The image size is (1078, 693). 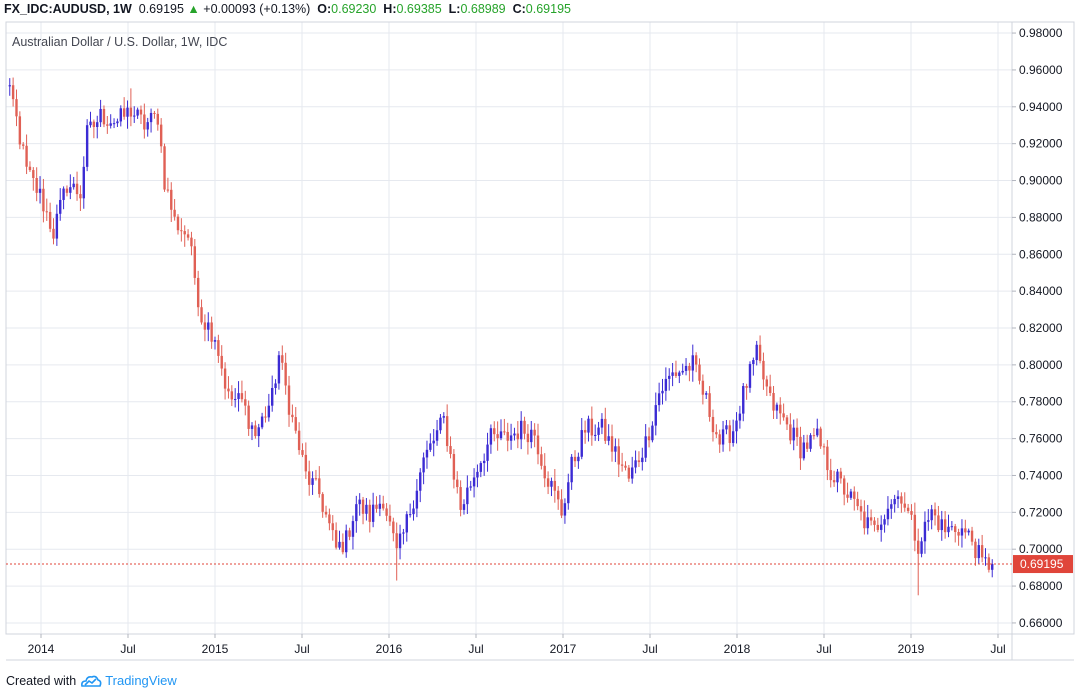 I want to click on last-price: 0.69195, so click(x=161, y=9).